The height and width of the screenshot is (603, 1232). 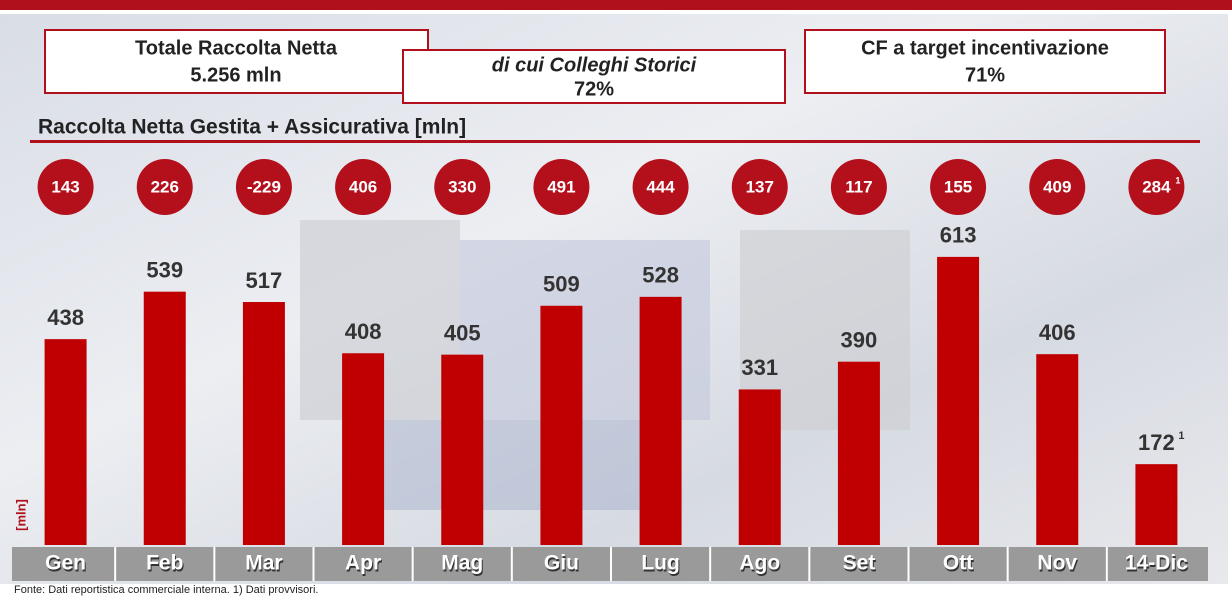 I want to click on circle-value: -229, so click(x=264, y=186).